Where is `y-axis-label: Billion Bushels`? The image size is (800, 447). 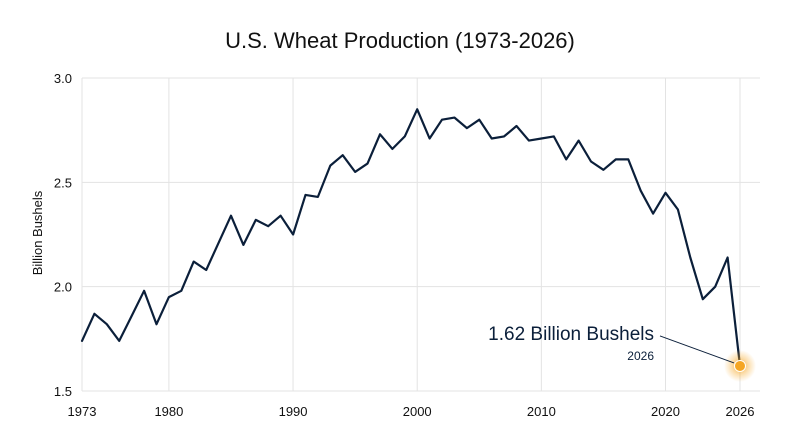
y-axis-label: Billion Bushels is located at coordinates (37, 232).